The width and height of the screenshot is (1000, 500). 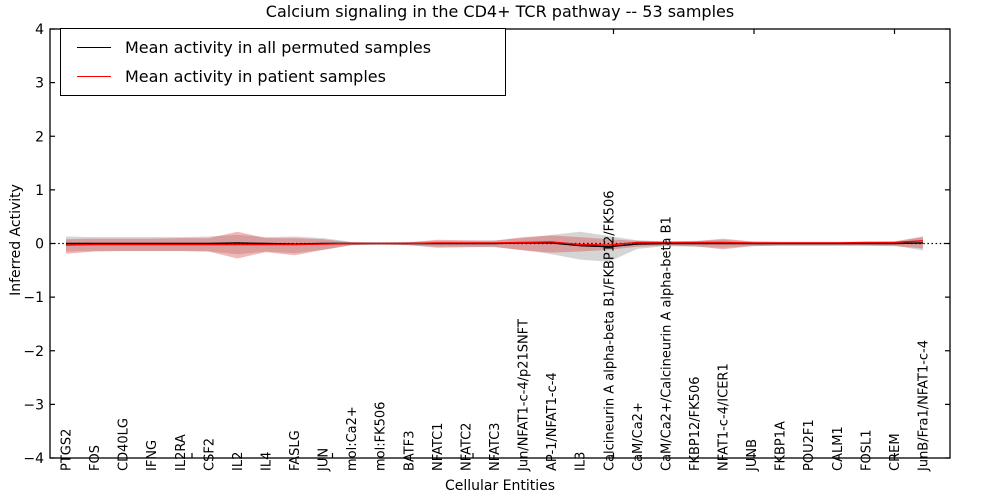 I want to click on legend-entry-permuted: Mean activity in all permuted samples, so click(x=283, y=47).